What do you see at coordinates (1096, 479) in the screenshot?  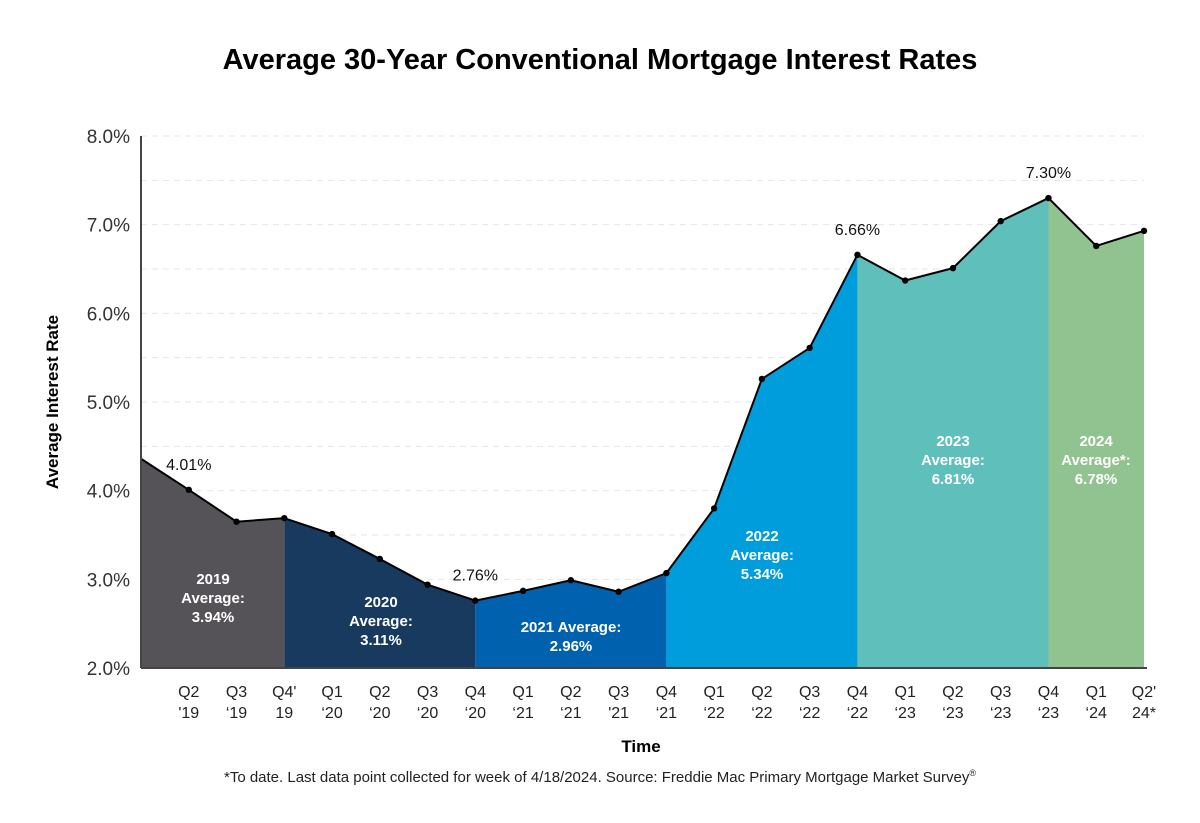 I see `region-label-2024: 6.78%` at bounding box center [1096, 479].